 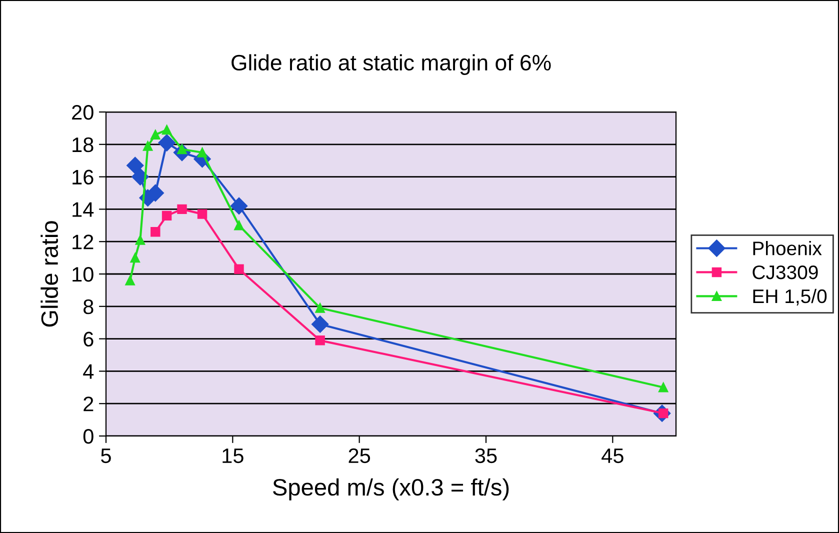 I want to click on x-tick-label: 15, so click(x=233, y=456).